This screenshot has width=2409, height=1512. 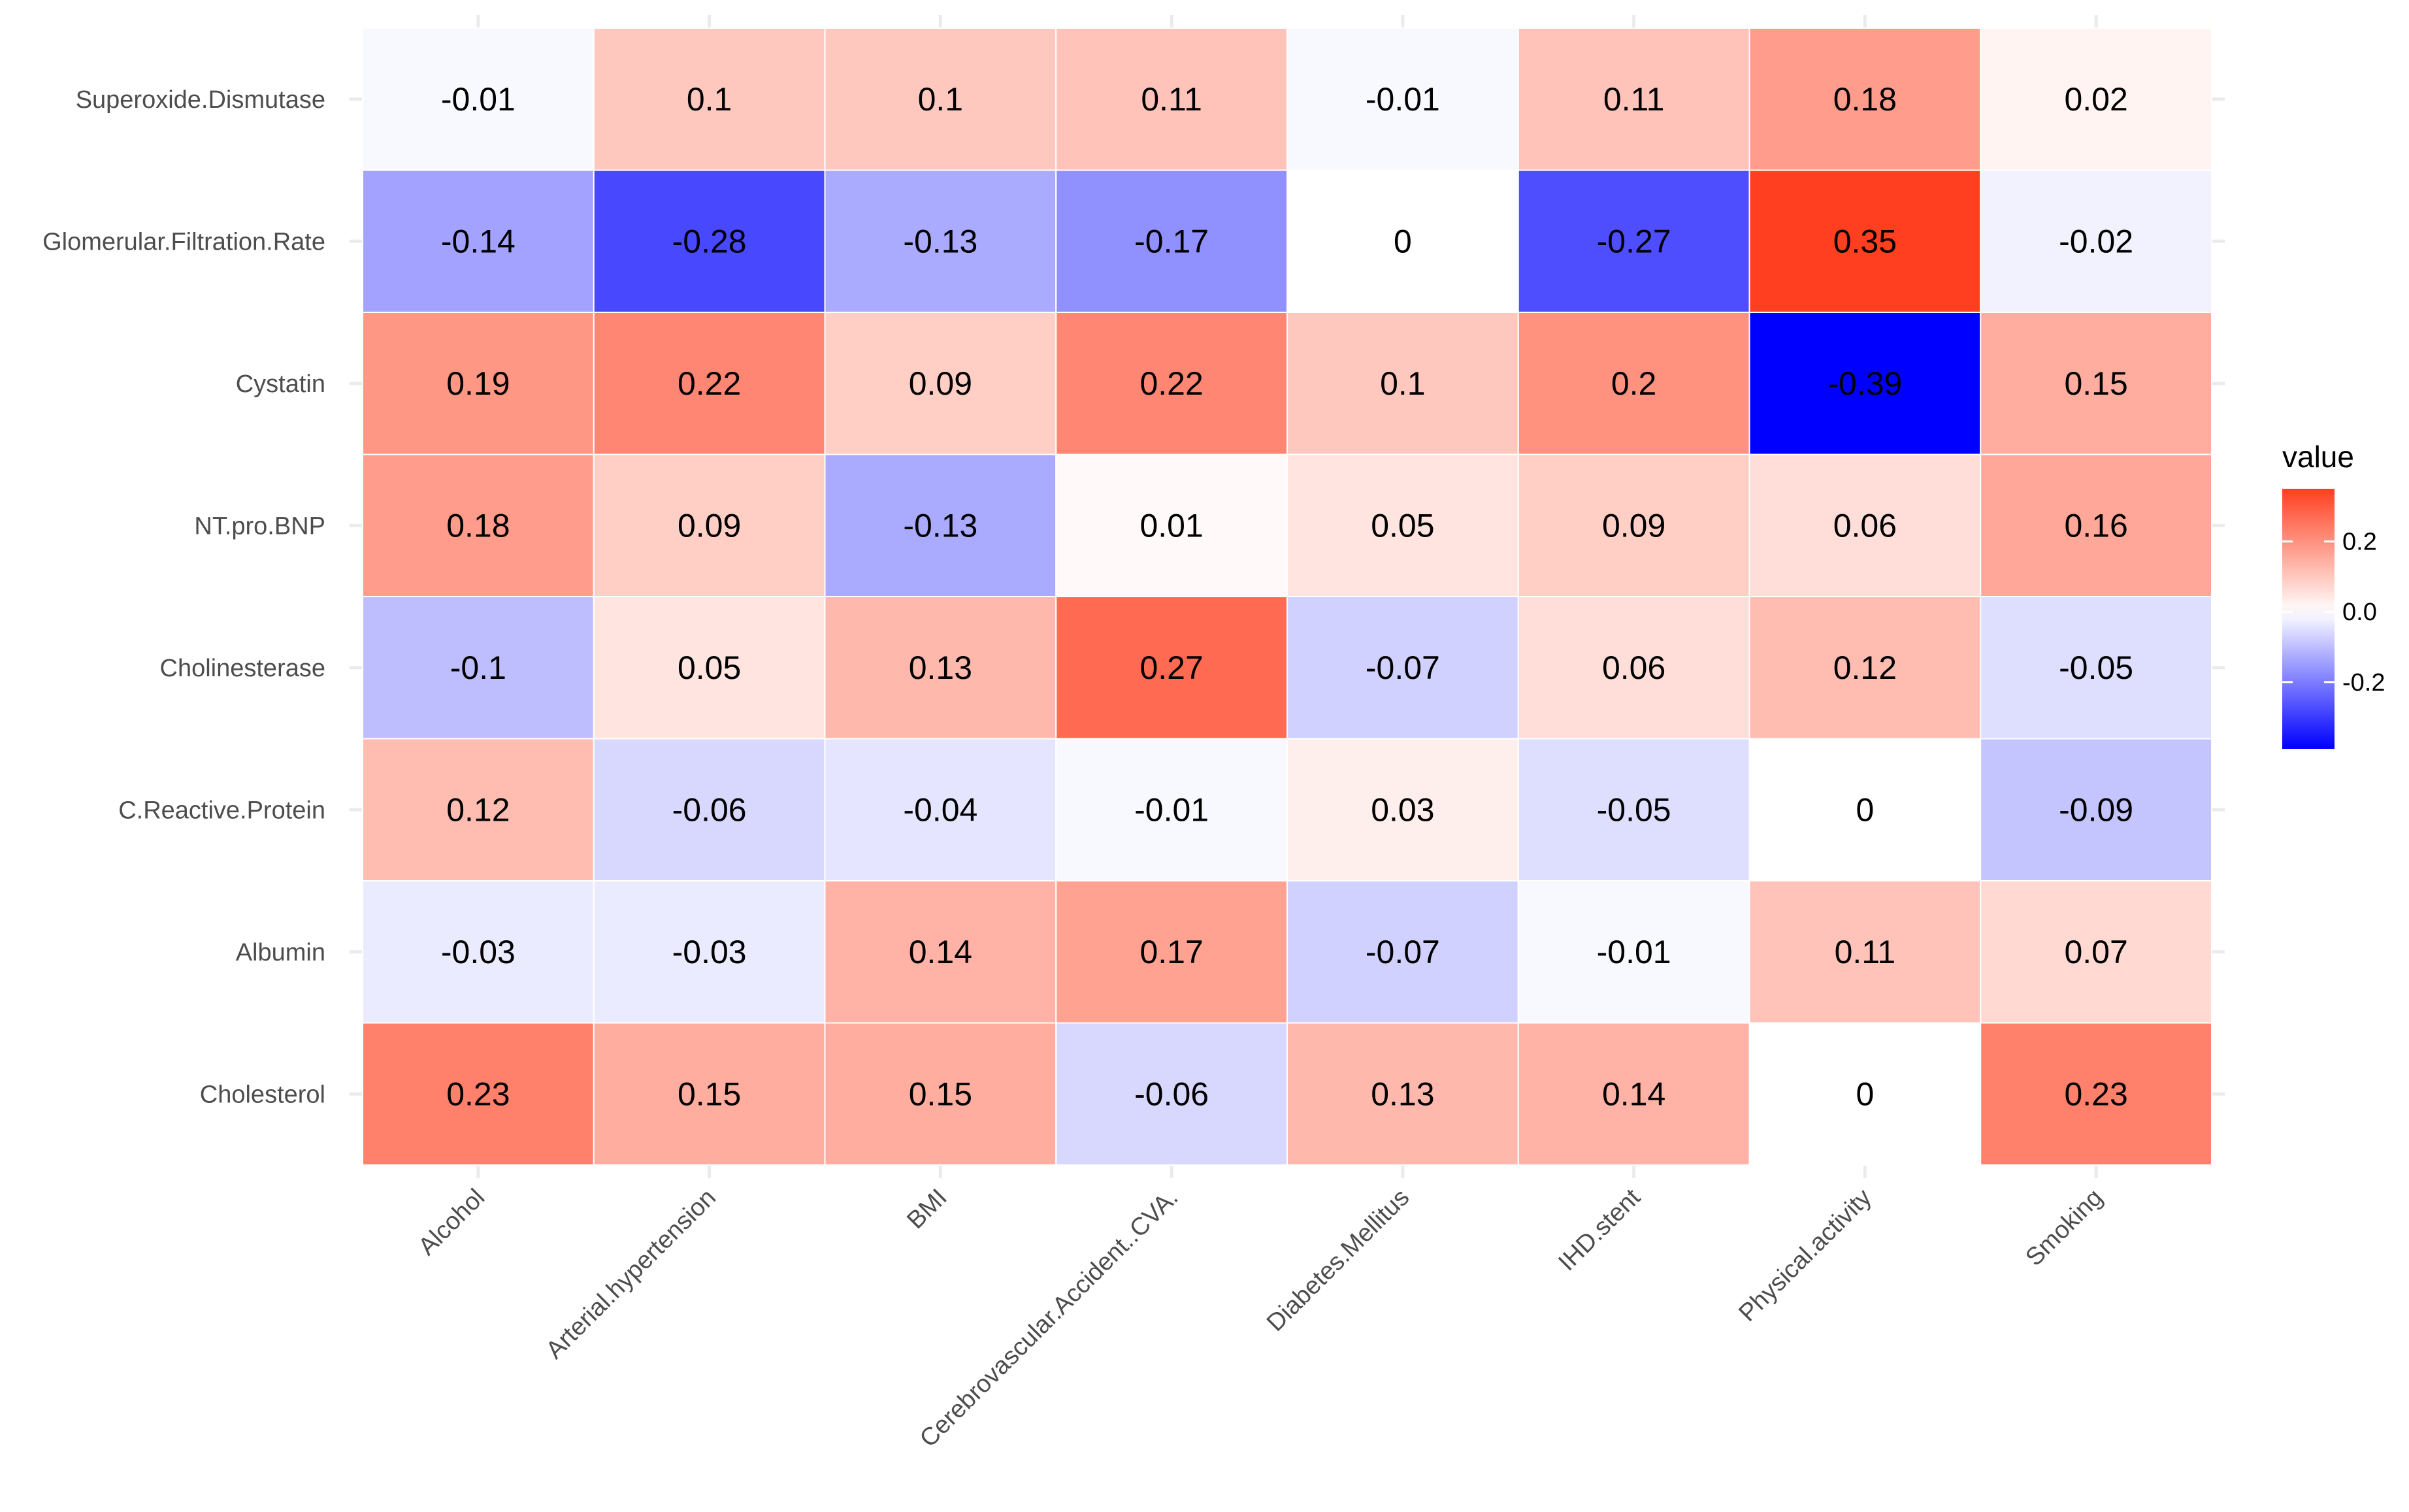 I want to click on cell-value-label: 0.17, so click(x=1171, y=952).